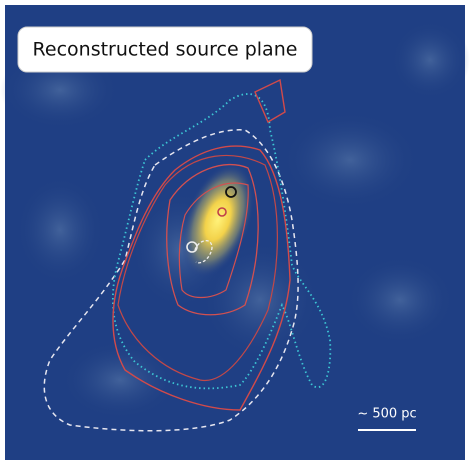 The width and height of the screenshot is (470, 465). I want to click on title: Reconstructed source plane, so click(165, 50).